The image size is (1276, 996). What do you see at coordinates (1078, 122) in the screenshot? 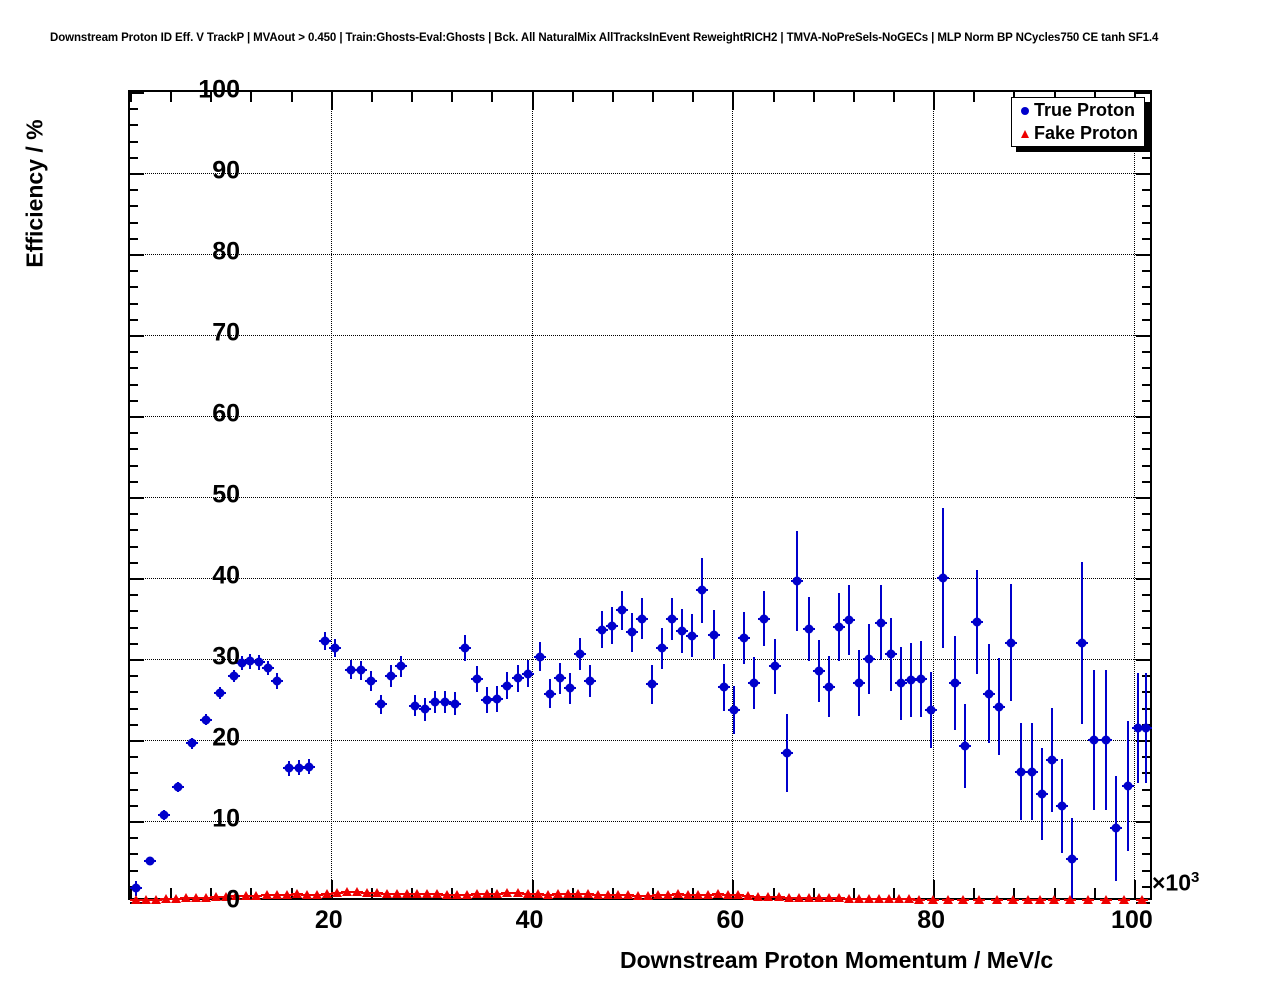
I see `legend-box: True Proton Fake Proton` at bounding box center [1078, 122].